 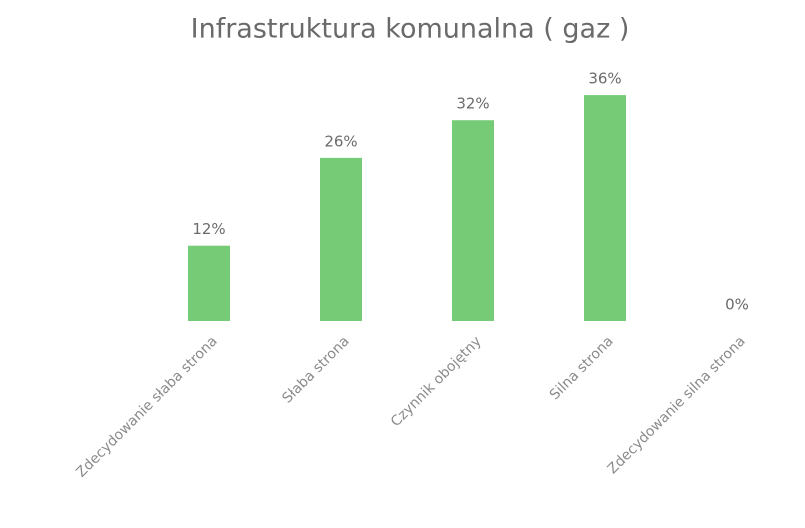 I want to click on x-tick-label: Zdecydowanie słaba strona, so click(x=146, y=406).